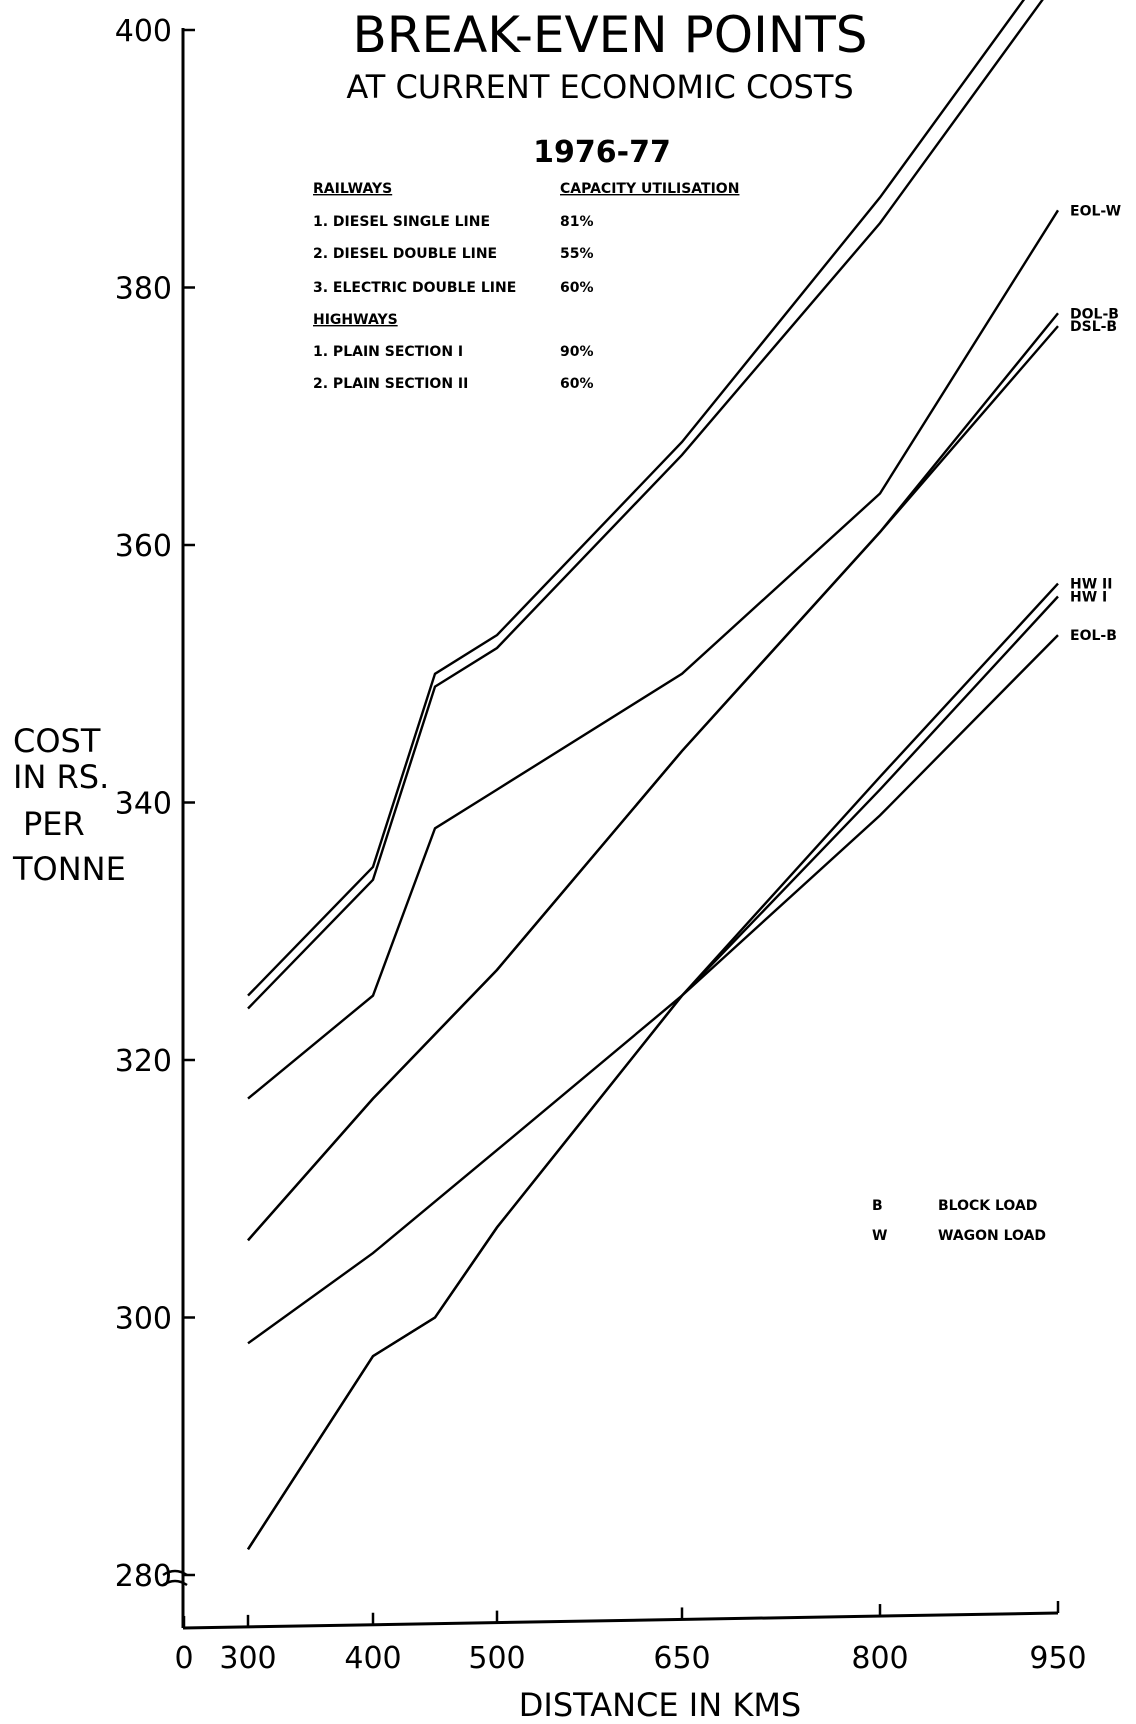 Image resolution: width=1136 pixels, height=1724 pixels. What do you see at coordinates (143, 31) in the screenshot?
I see `y-tick-label: 400` at bounding box center [143, 31].